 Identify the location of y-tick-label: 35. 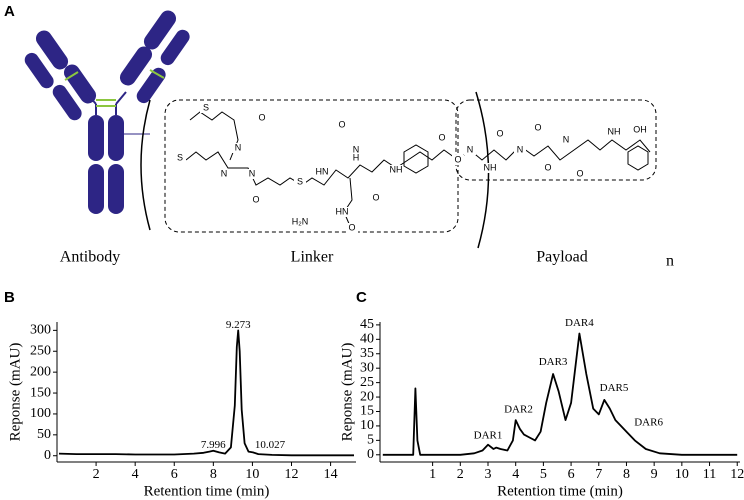
(367, 353).